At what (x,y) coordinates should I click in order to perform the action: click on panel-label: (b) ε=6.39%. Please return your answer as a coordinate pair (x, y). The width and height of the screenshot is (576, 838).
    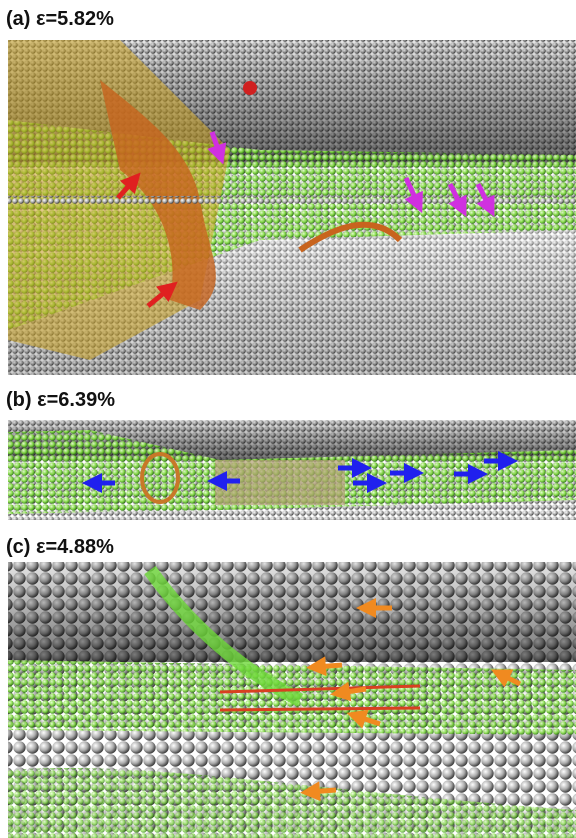
    Looking at the image, I should click on (60, 400).